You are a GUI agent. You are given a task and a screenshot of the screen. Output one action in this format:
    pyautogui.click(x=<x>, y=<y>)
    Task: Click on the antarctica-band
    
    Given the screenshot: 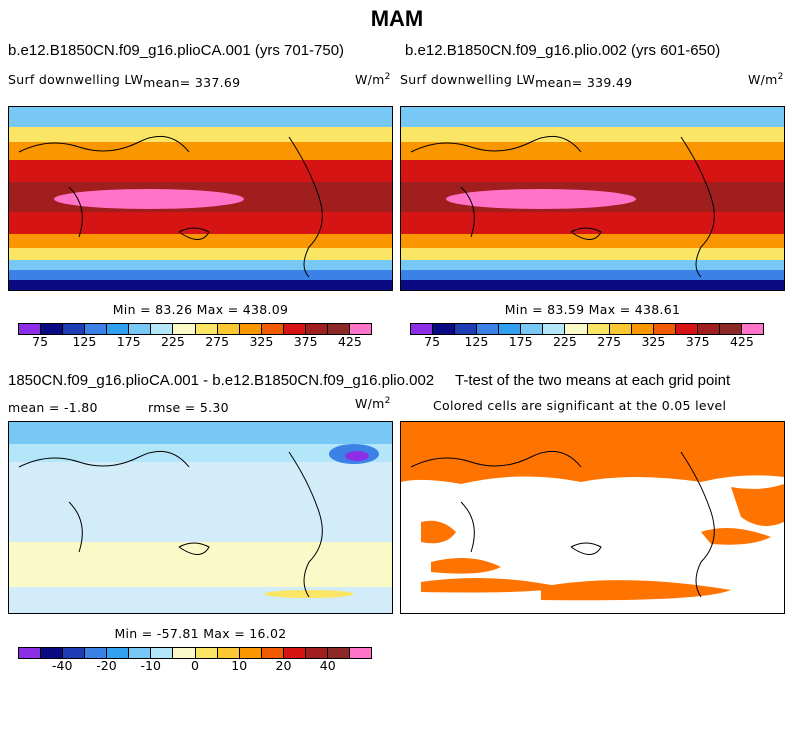 What is the action you would take?
    pyautogui.click(x=592, y=285)
    